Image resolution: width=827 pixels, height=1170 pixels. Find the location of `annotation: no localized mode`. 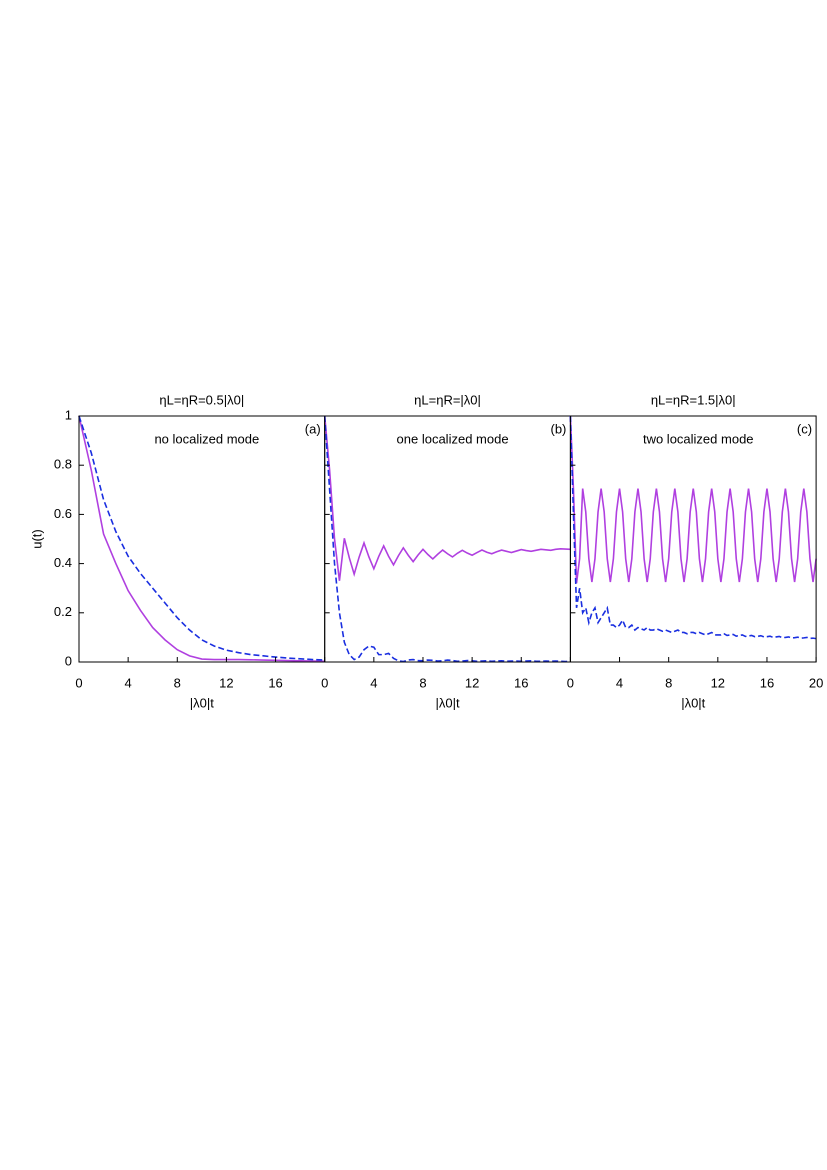

annotation: no localized mode is located at coordinates (206, 438).